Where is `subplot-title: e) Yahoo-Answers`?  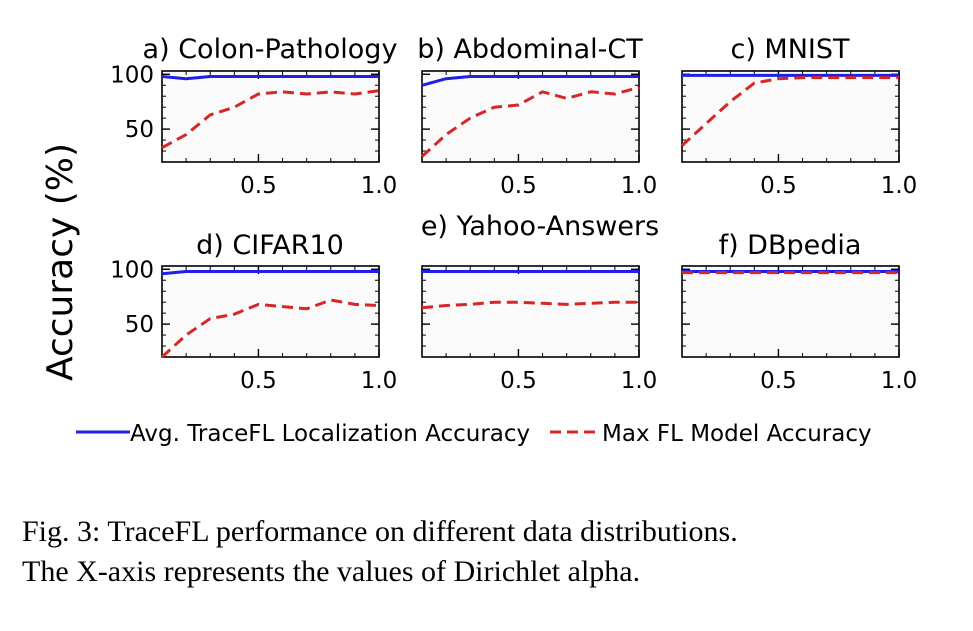
subplot-title: e) Yahoo-Answers is located at coordinates (540, 226).